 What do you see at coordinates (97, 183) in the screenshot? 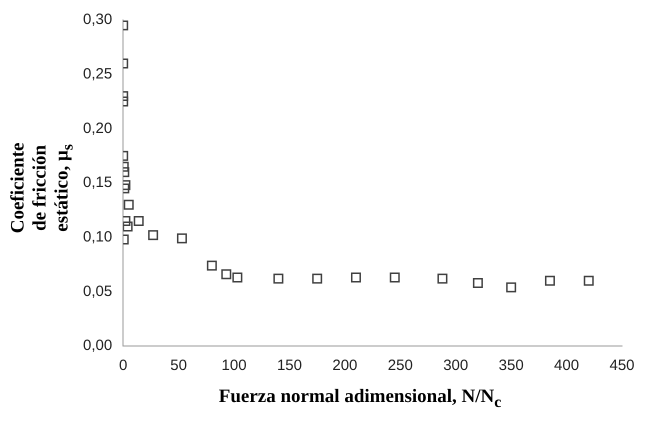
I see `y-tick-label: 0,15` at bounding box center [97, 183].